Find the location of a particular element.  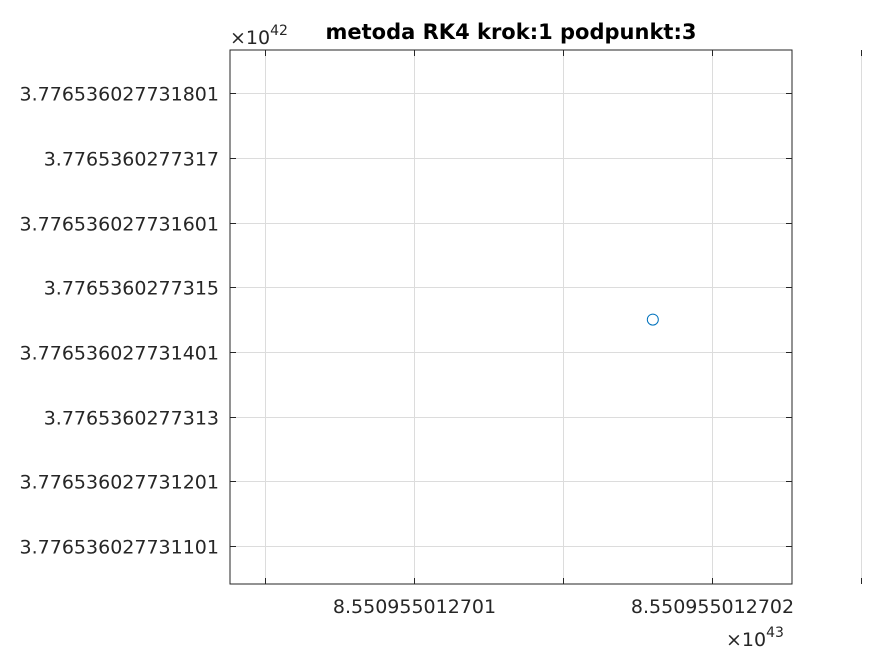

x-tick-label: 8.550955012702 is located at coordinates (712, 607).